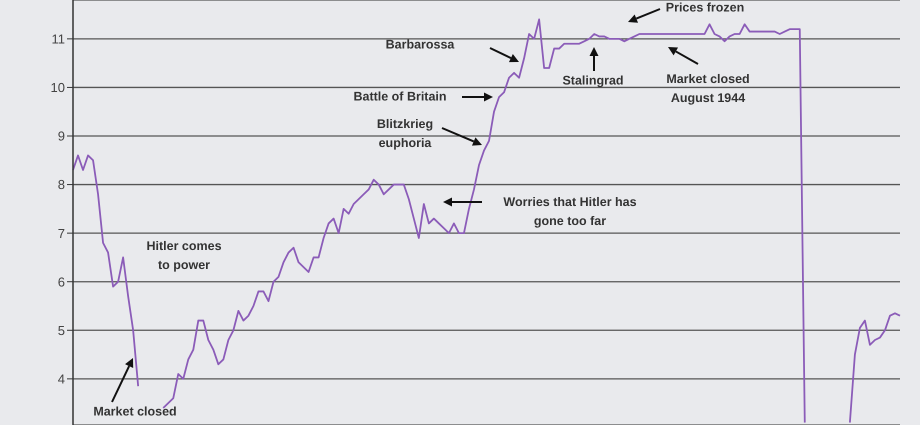  Describe the element at coordinates (184, 256) in the screenshot. I see `annotation: Hitler comes to power` at that location.